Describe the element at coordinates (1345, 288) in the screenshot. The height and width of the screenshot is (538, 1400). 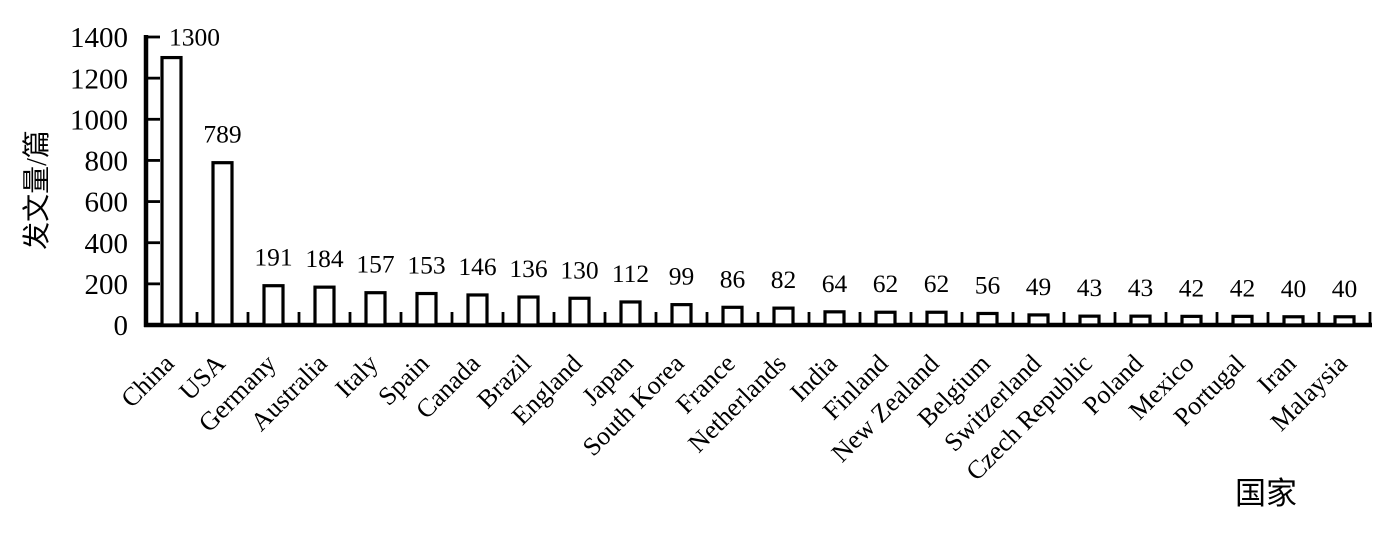
I see `bar-value-label-malaysia: 40` at that location.